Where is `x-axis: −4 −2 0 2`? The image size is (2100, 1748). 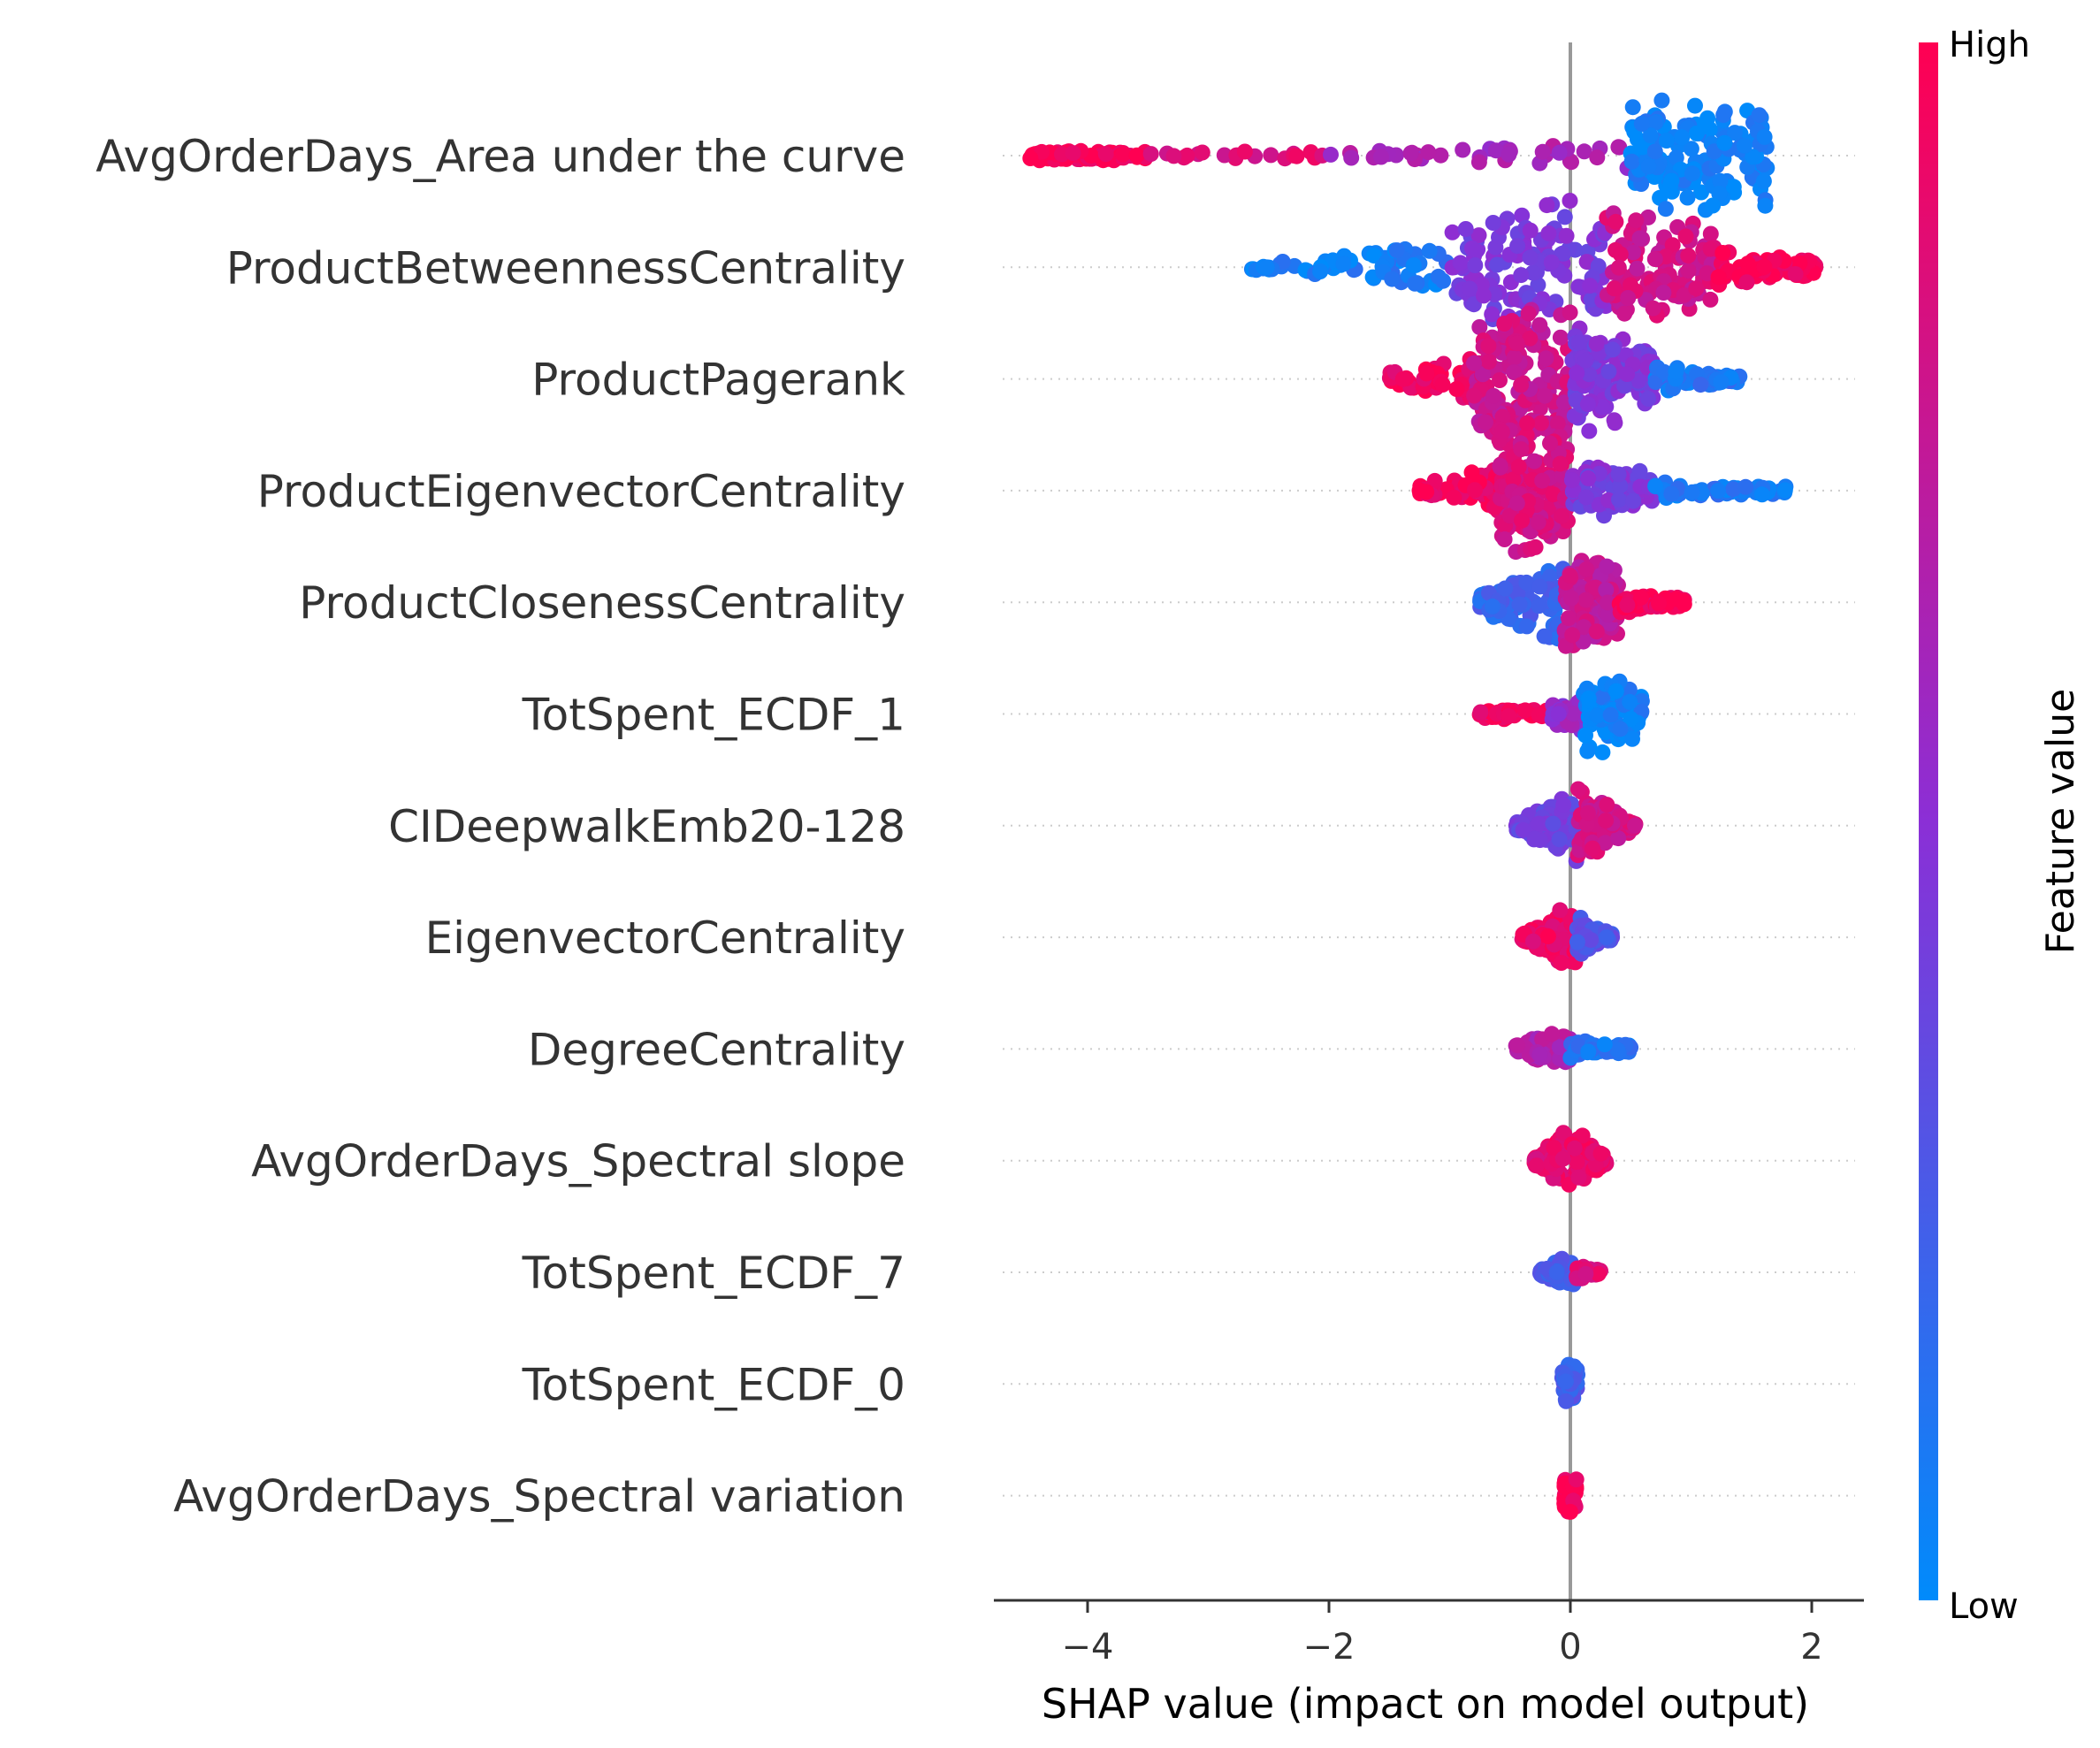 x-axis: −4 −2 0 2 is located at coordinates (1429, 1633).